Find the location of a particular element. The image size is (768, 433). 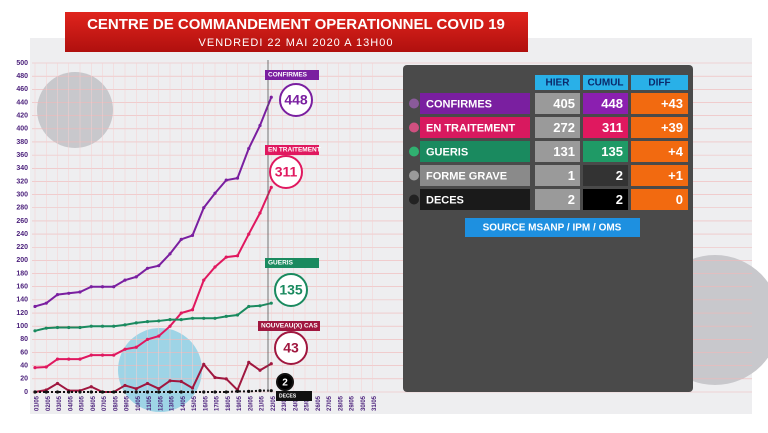

cell: +39 is located at coordinates (672, 127).